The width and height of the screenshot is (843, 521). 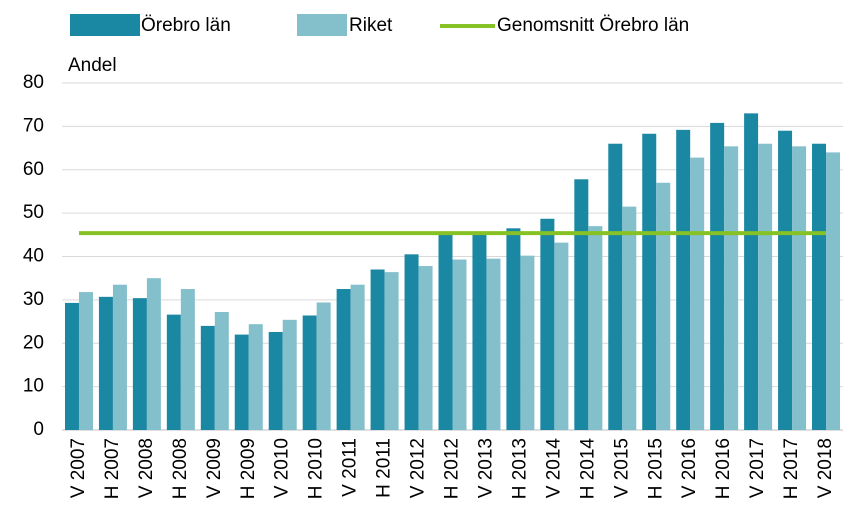 I want to click on y-tick-label: 60, so click(x=33, y=169).